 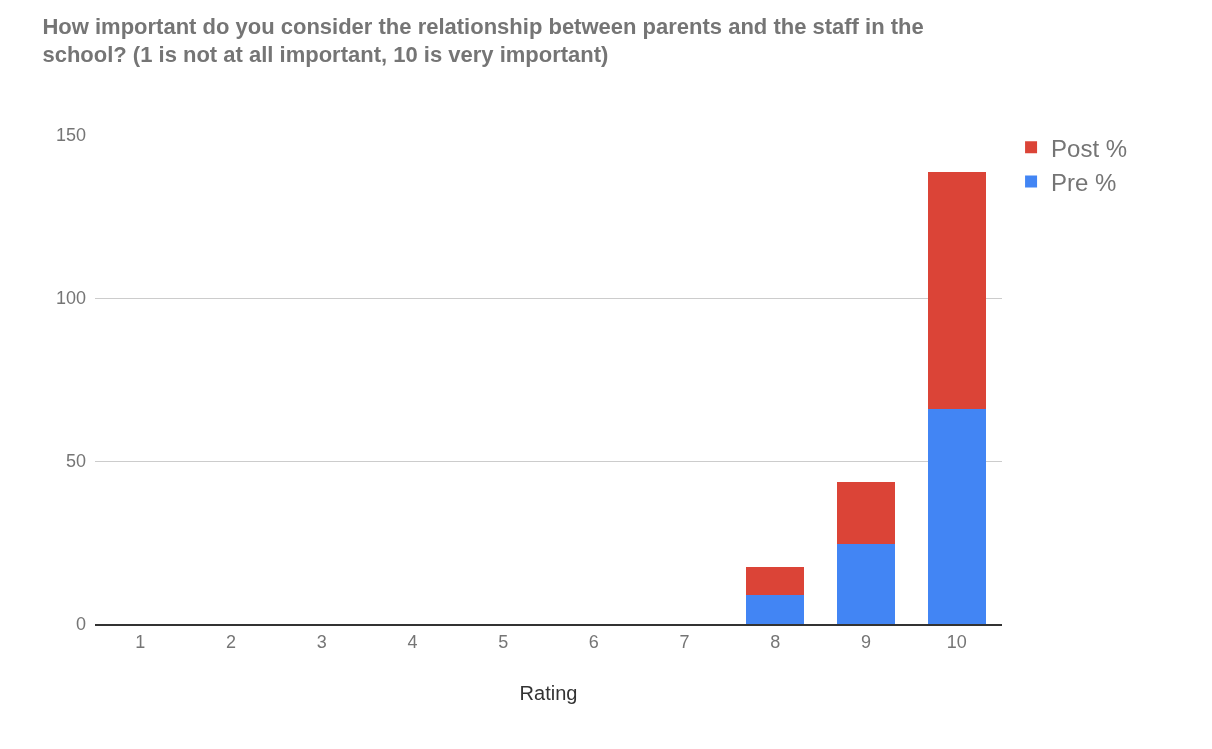 I want to click on x-tick-label: 8, so click(x=775, y=641).